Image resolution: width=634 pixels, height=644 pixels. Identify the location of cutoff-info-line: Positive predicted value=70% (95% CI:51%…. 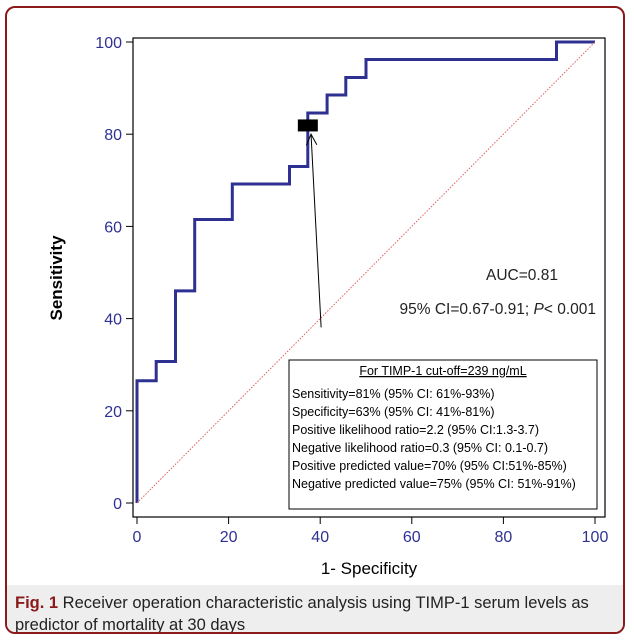
(429, 466).